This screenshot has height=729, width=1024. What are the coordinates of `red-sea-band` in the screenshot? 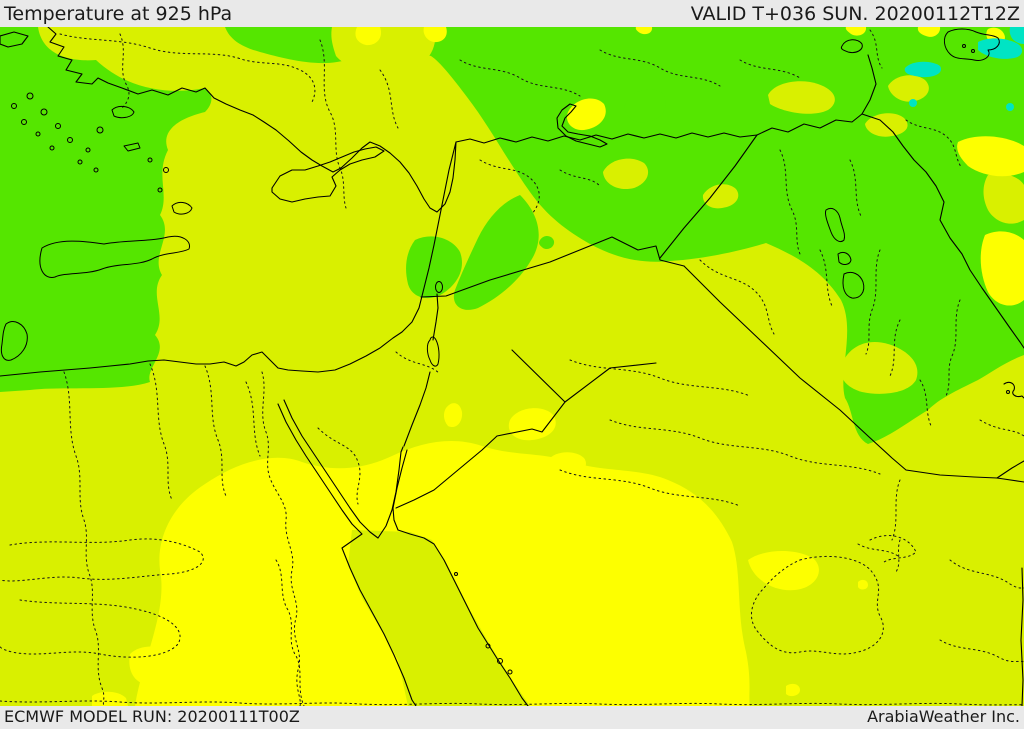 It's located at (439, 618).